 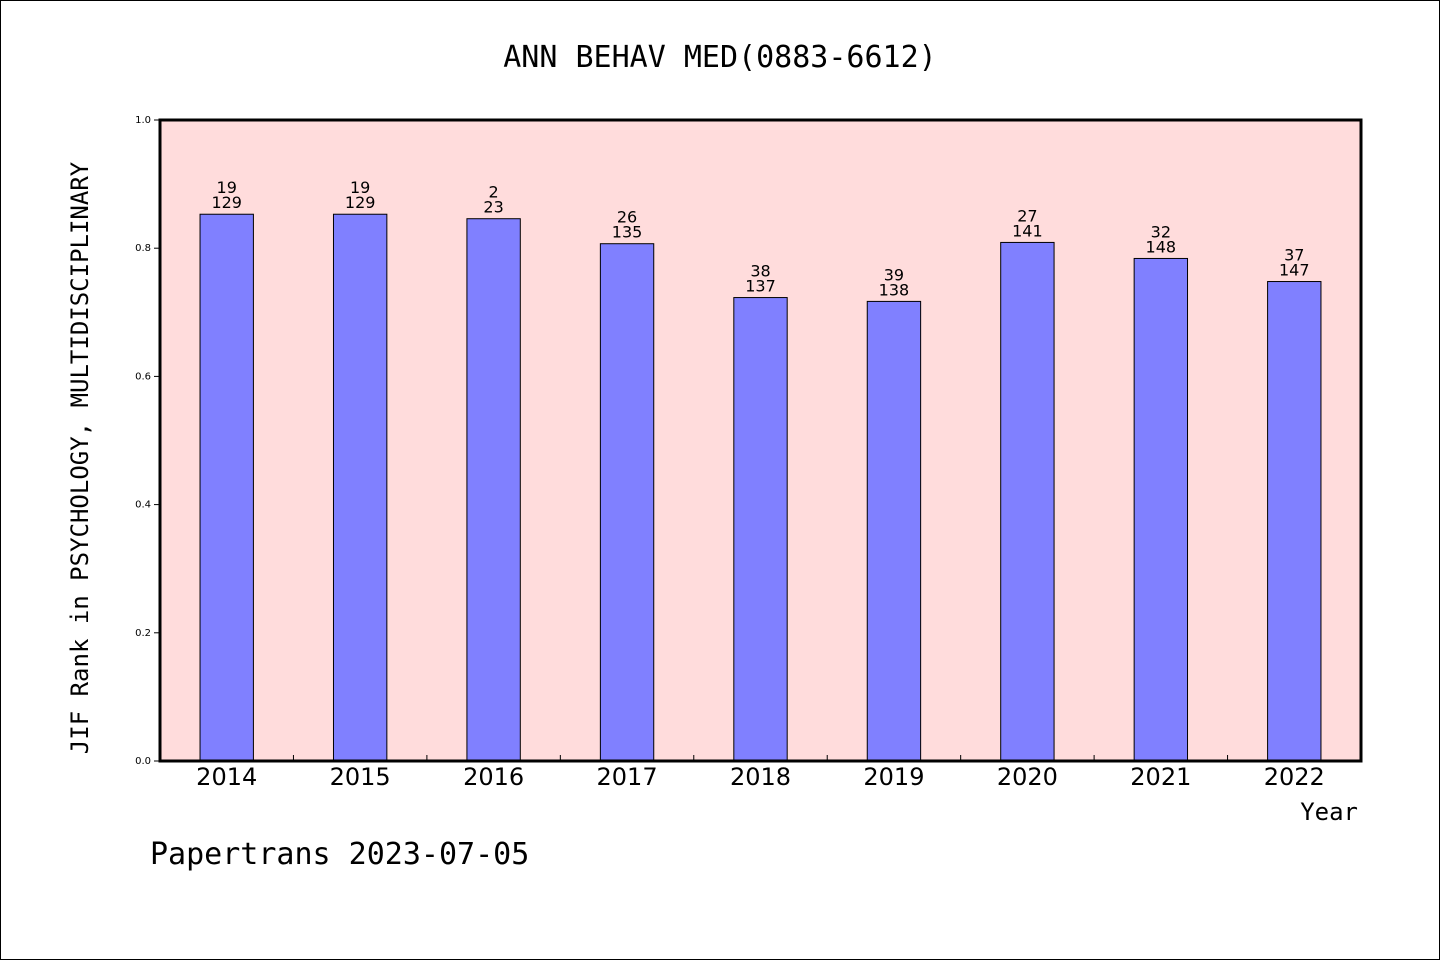 What do you see at coordinates (627, 502) in the screenshot?
I see `bar-2017` at bounding box center [627, 502].